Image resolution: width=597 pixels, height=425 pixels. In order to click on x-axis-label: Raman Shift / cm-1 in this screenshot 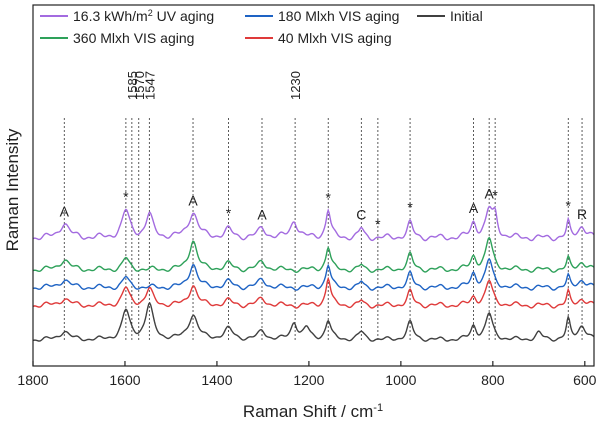, I will do `click(313, 411)`.